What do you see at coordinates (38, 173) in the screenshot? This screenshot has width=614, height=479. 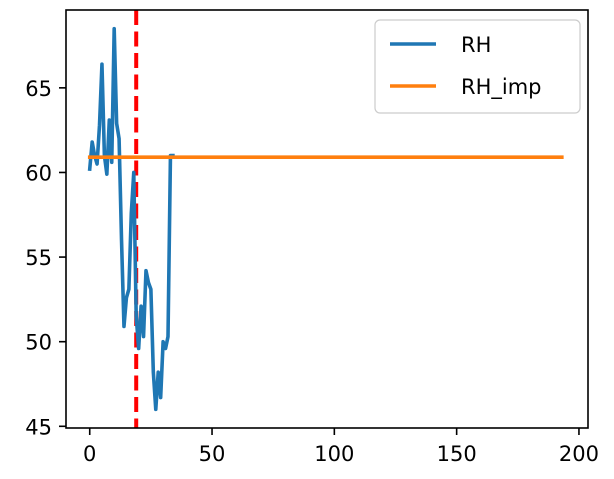 I see `y-tick-label: 60` at bounding box center [38, 173].